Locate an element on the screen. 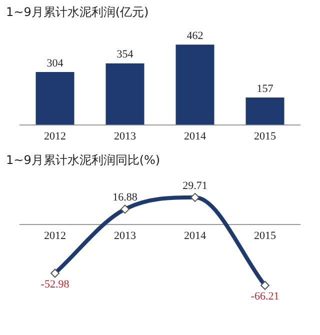 Image resolution: width=320 pixels, height=335 pixels. data-label: 304 is located at coordinates (55, 63).